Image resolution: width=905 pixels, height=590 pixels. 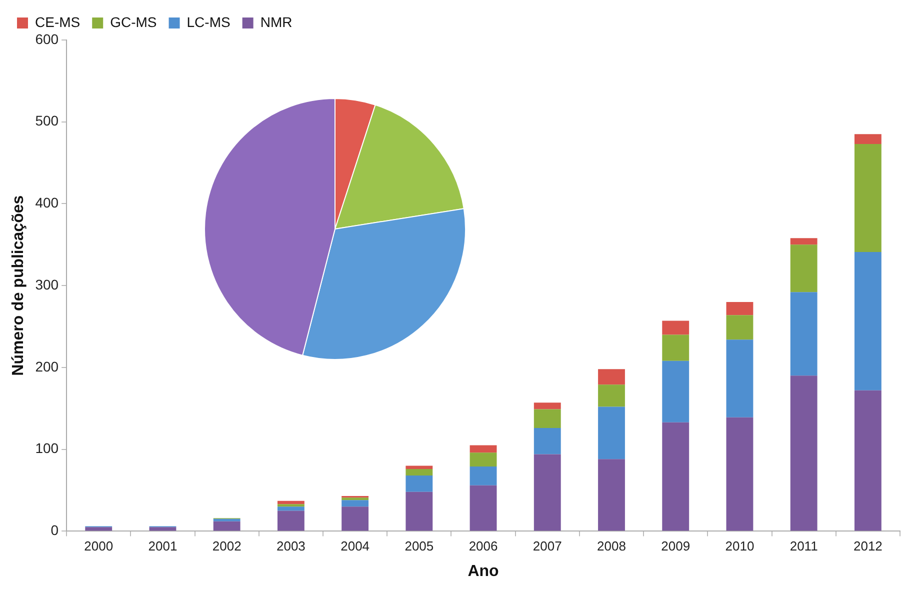 I want to click on y-tick-label: 300, so click(x=47, y=284).